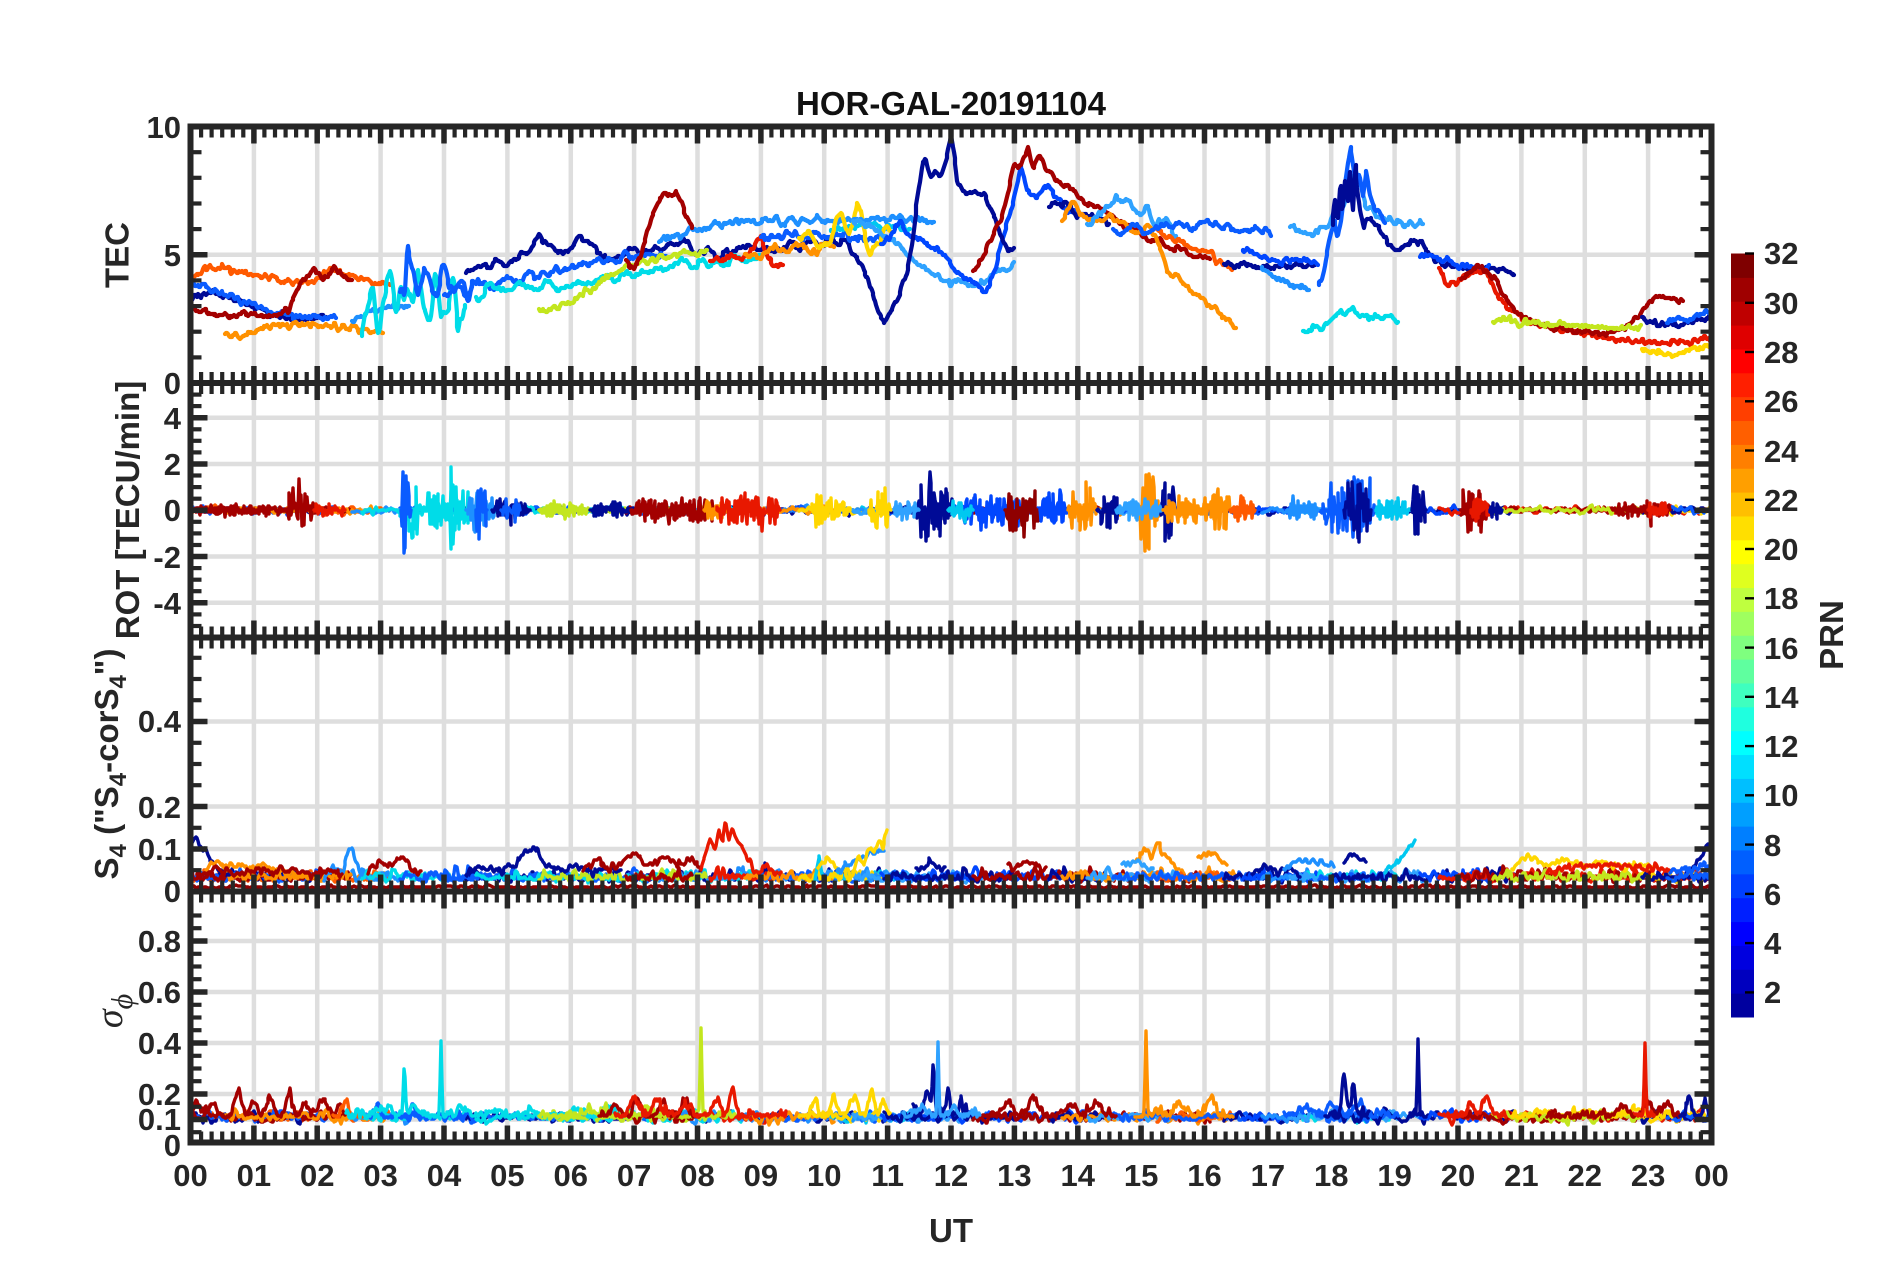 The height and width of the screenshot is (1272, 1902). Describe the element at coordinates (951, 1230) in the screenshot. I see `svg-text: UT` at that location.